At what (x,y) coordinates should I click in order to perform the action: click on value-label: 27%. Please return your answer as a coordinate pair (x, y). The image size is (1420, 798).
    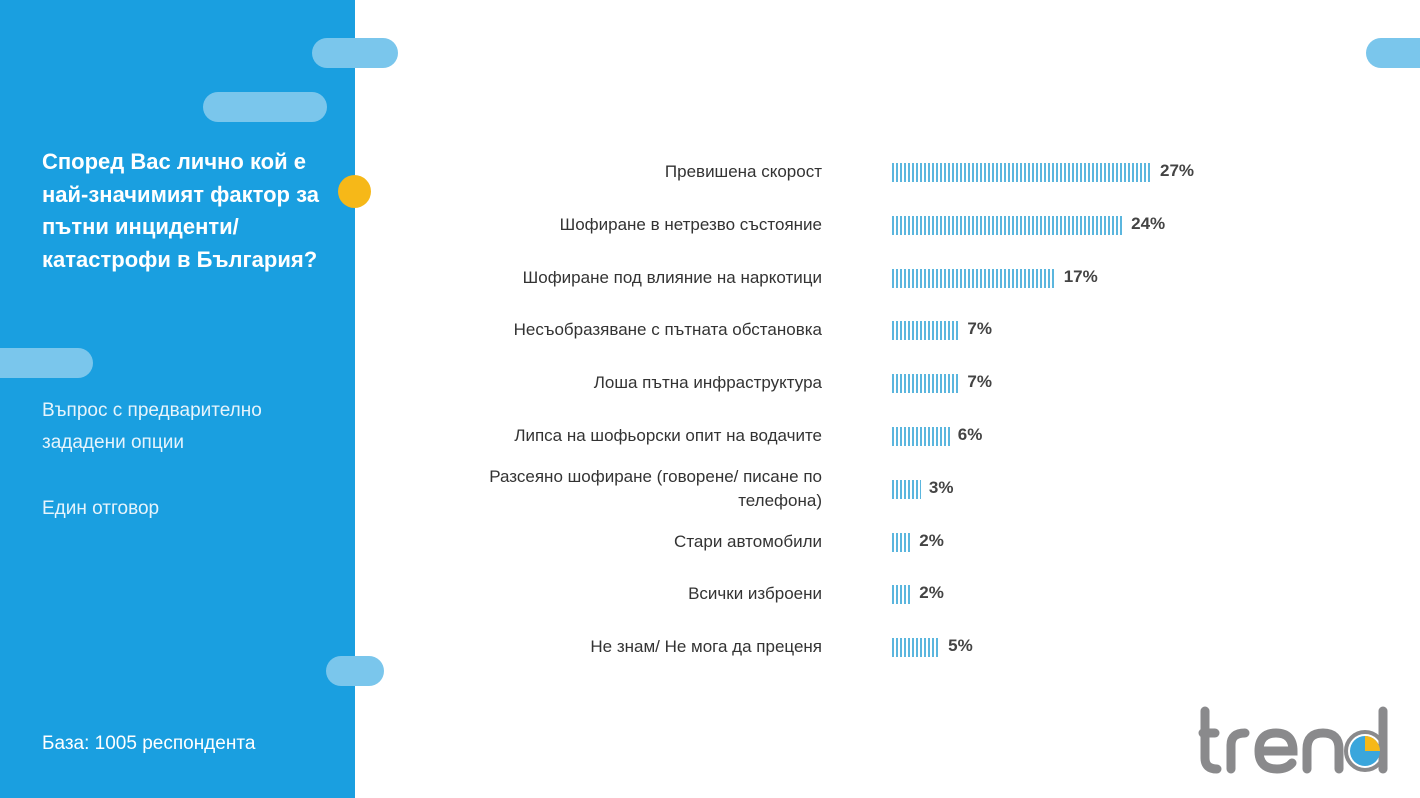
    Looking at the image, I should click on (1177, 170).